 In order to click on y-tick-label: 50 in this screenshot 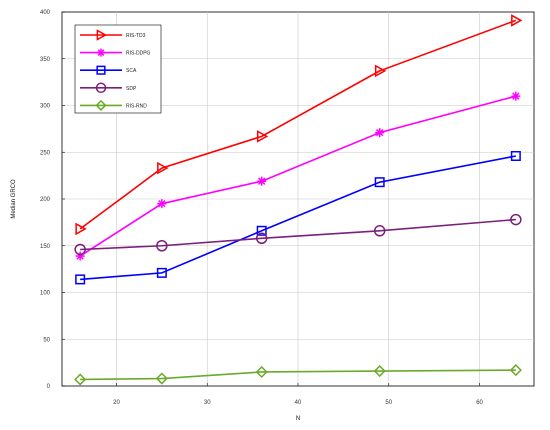, I will do `click(46, 340)`.